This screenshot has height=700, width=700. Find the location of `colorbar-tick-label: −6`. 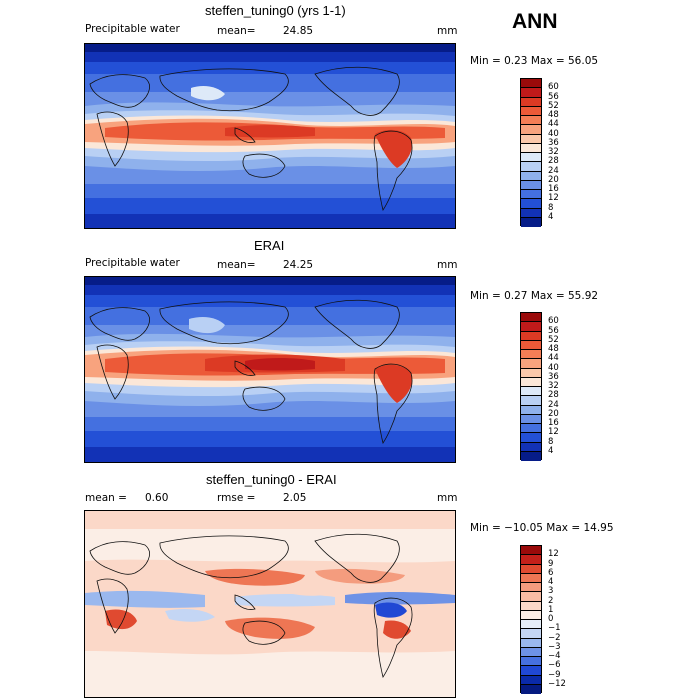

colorbar-tick-label: −6 is located at coordinates (554, 665).